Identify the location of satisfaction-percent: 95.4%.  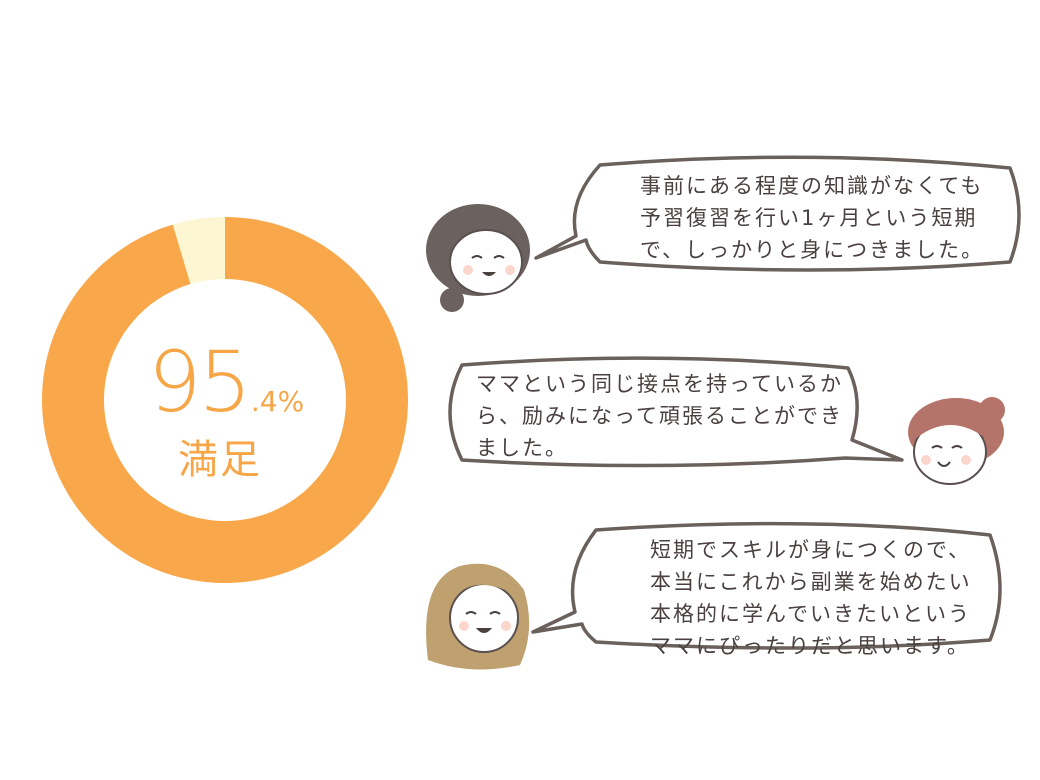
(226, 382).